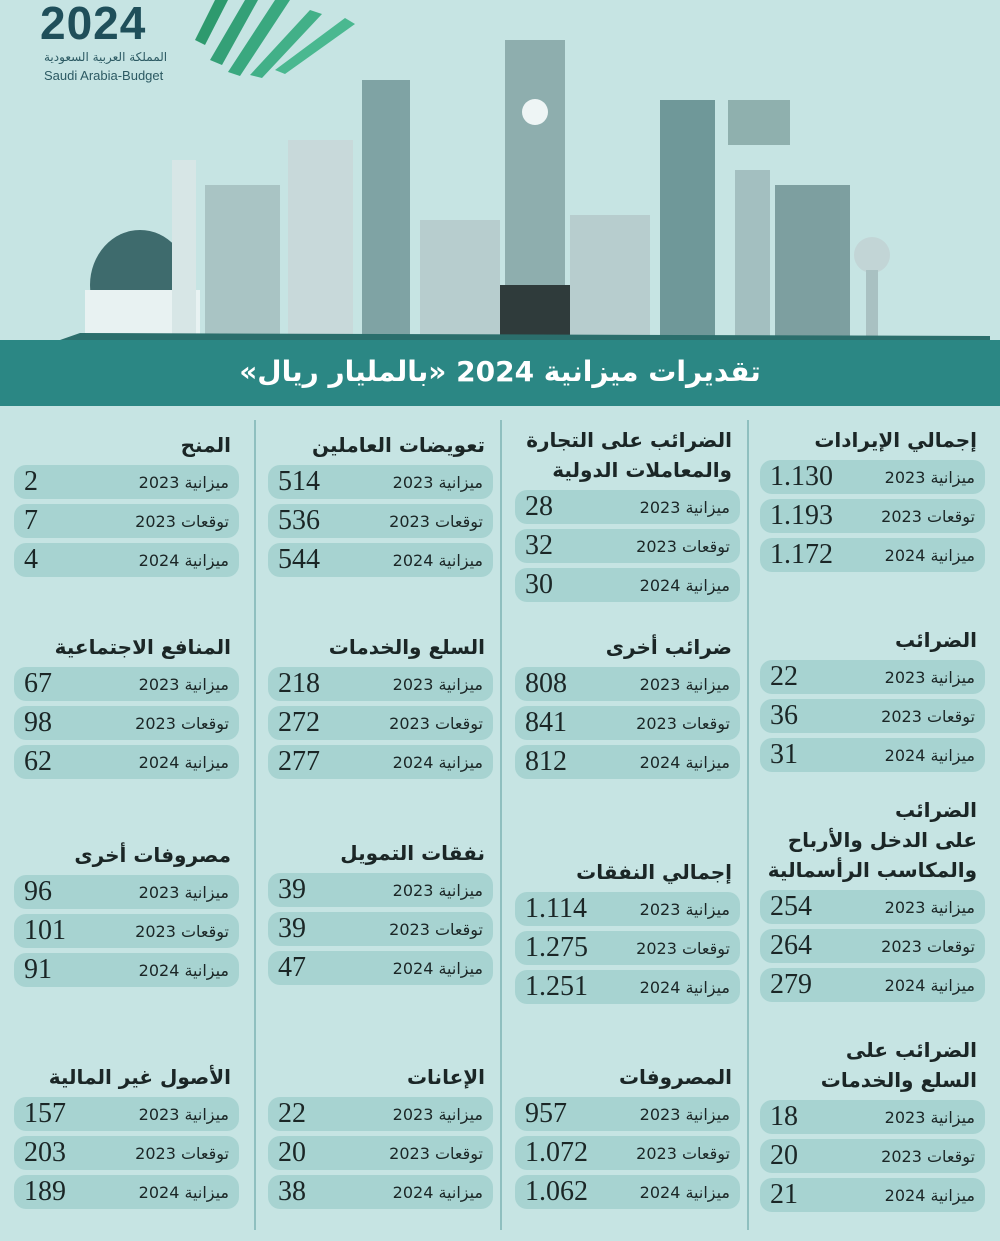 This screenshot has width=1000, height=1241. What do you see at coordinates (45, 1152) in the screenshot?
I see `row-value: 203` at bounding box center [45, 1152].